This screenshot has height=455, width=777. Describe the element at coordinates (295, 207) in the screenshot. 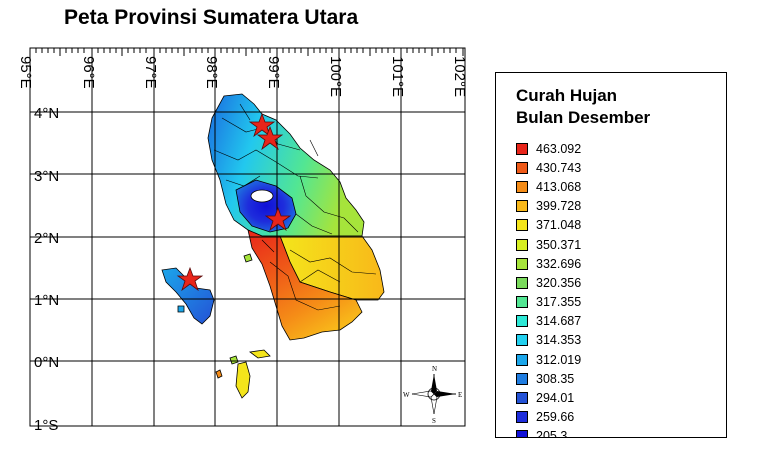

I see `district-boundaries` at that location.